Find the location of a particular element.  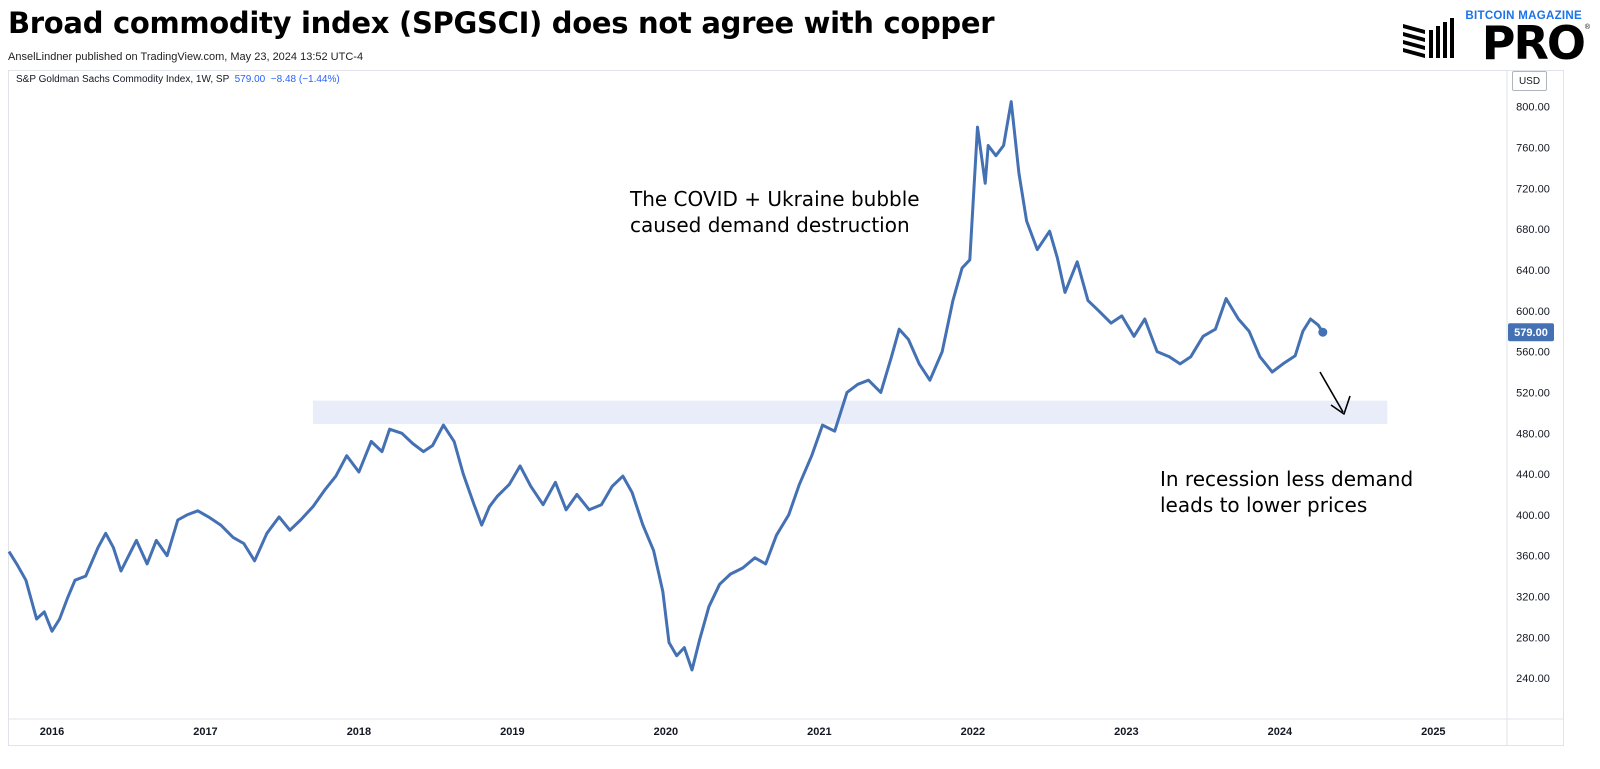

bitcoin-magazine-pro-logo: BITCOIN MAGAZINE PRO ® is located at coordinates (1495, 36).